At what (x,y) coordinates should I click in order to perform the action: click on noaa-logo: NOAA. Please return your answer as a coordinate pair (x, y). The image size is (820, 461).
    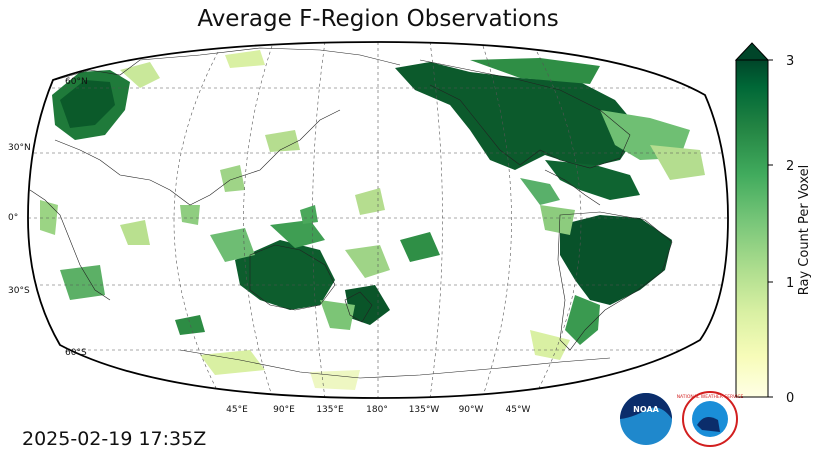
    Looking at the image, I should click on (646, 419).